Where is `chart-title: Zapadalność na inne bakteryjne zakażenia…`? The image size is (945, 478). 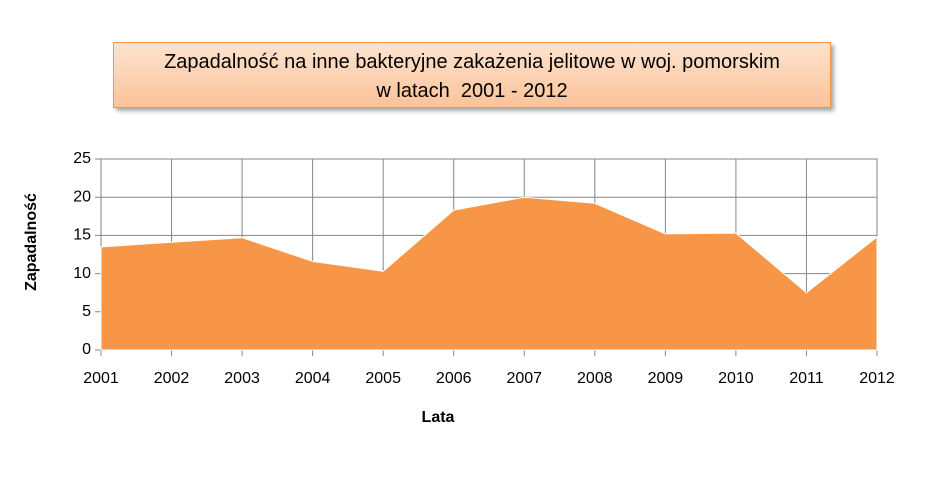 chart-title: Zapadalność na inne bakteryjne zakażenia… is located at coordinates (472, 62).